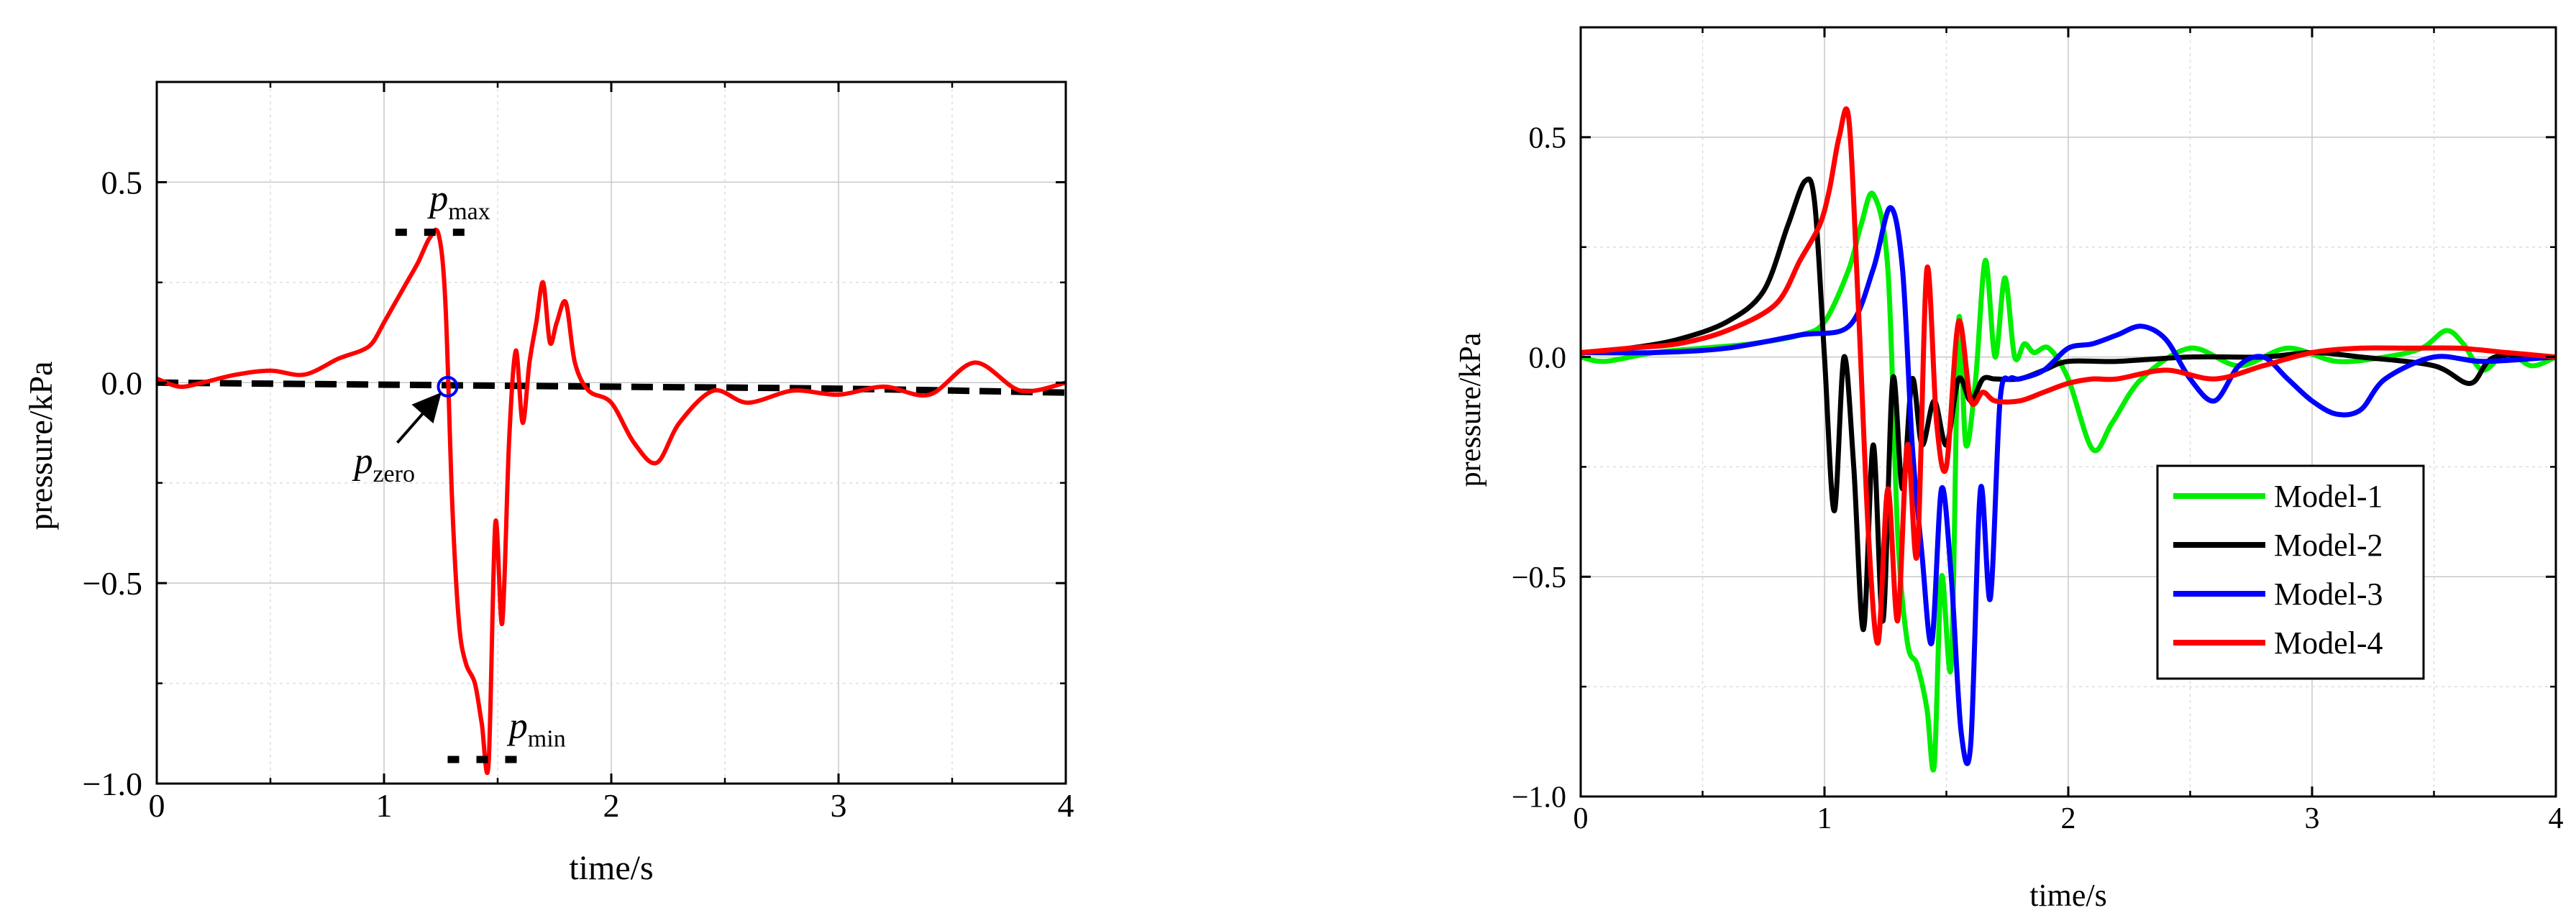 The image size is (2576, 918). Describe the element at coordinates (419, 418) in the screenshot. I see `p-zero-arrow` at that location.